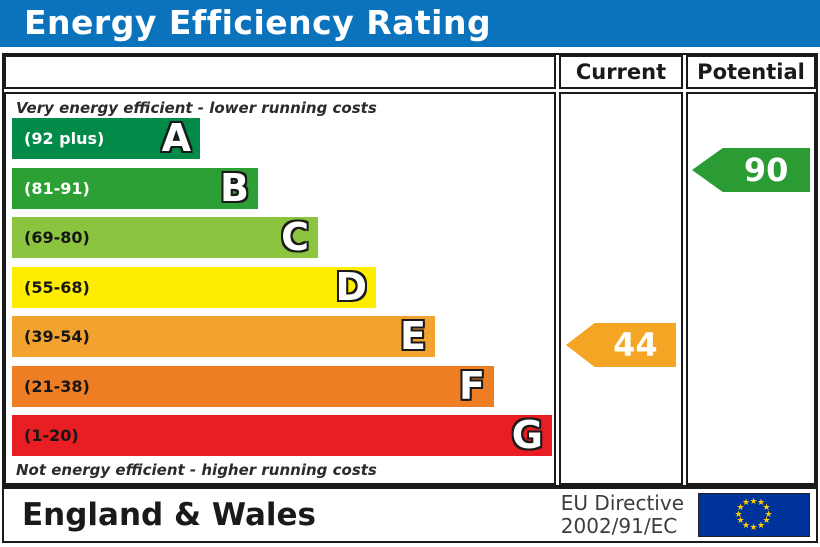 The width and height of the screenshot is (820, 547). I want to click on band-range-label: (21-38), so click(57, 386).